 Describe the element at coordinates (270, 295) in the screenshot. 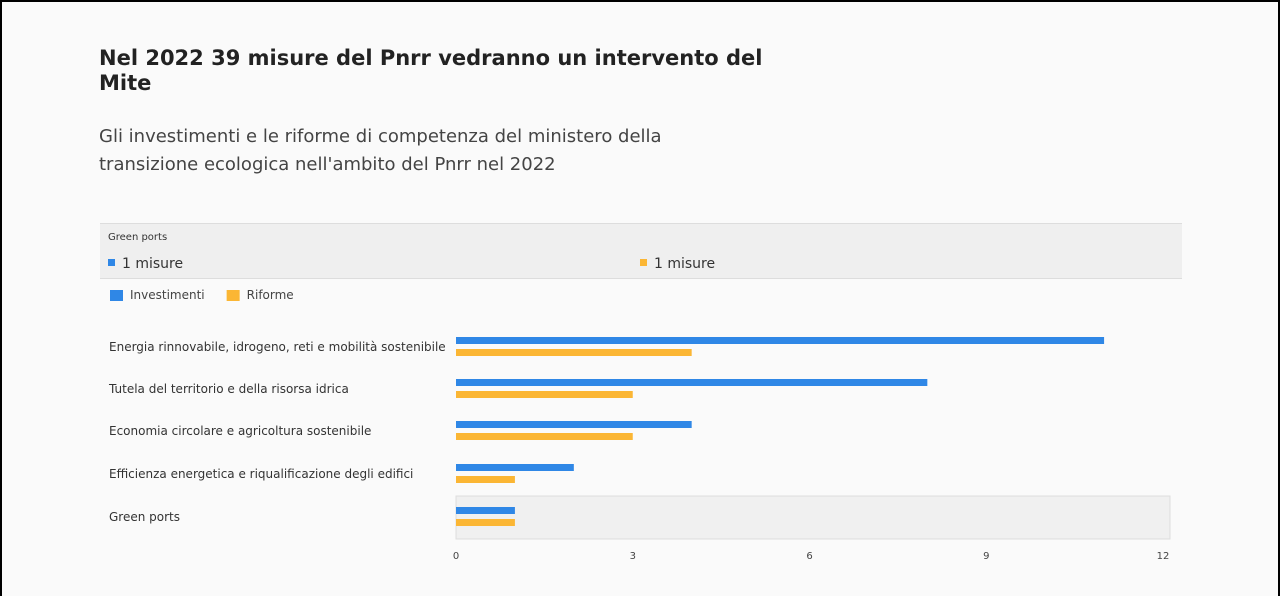

I see `legend-label: Riforme` at that location.